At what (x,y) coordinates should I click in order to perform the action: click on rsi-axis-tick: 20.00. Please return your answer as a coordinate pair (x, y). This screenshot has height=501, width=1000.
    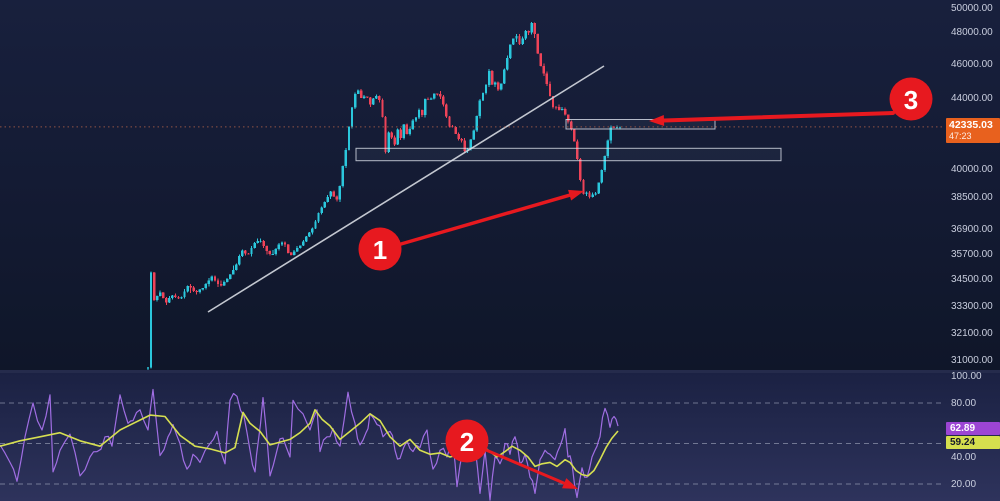
    Looking at the image, I should click on (964, 484).